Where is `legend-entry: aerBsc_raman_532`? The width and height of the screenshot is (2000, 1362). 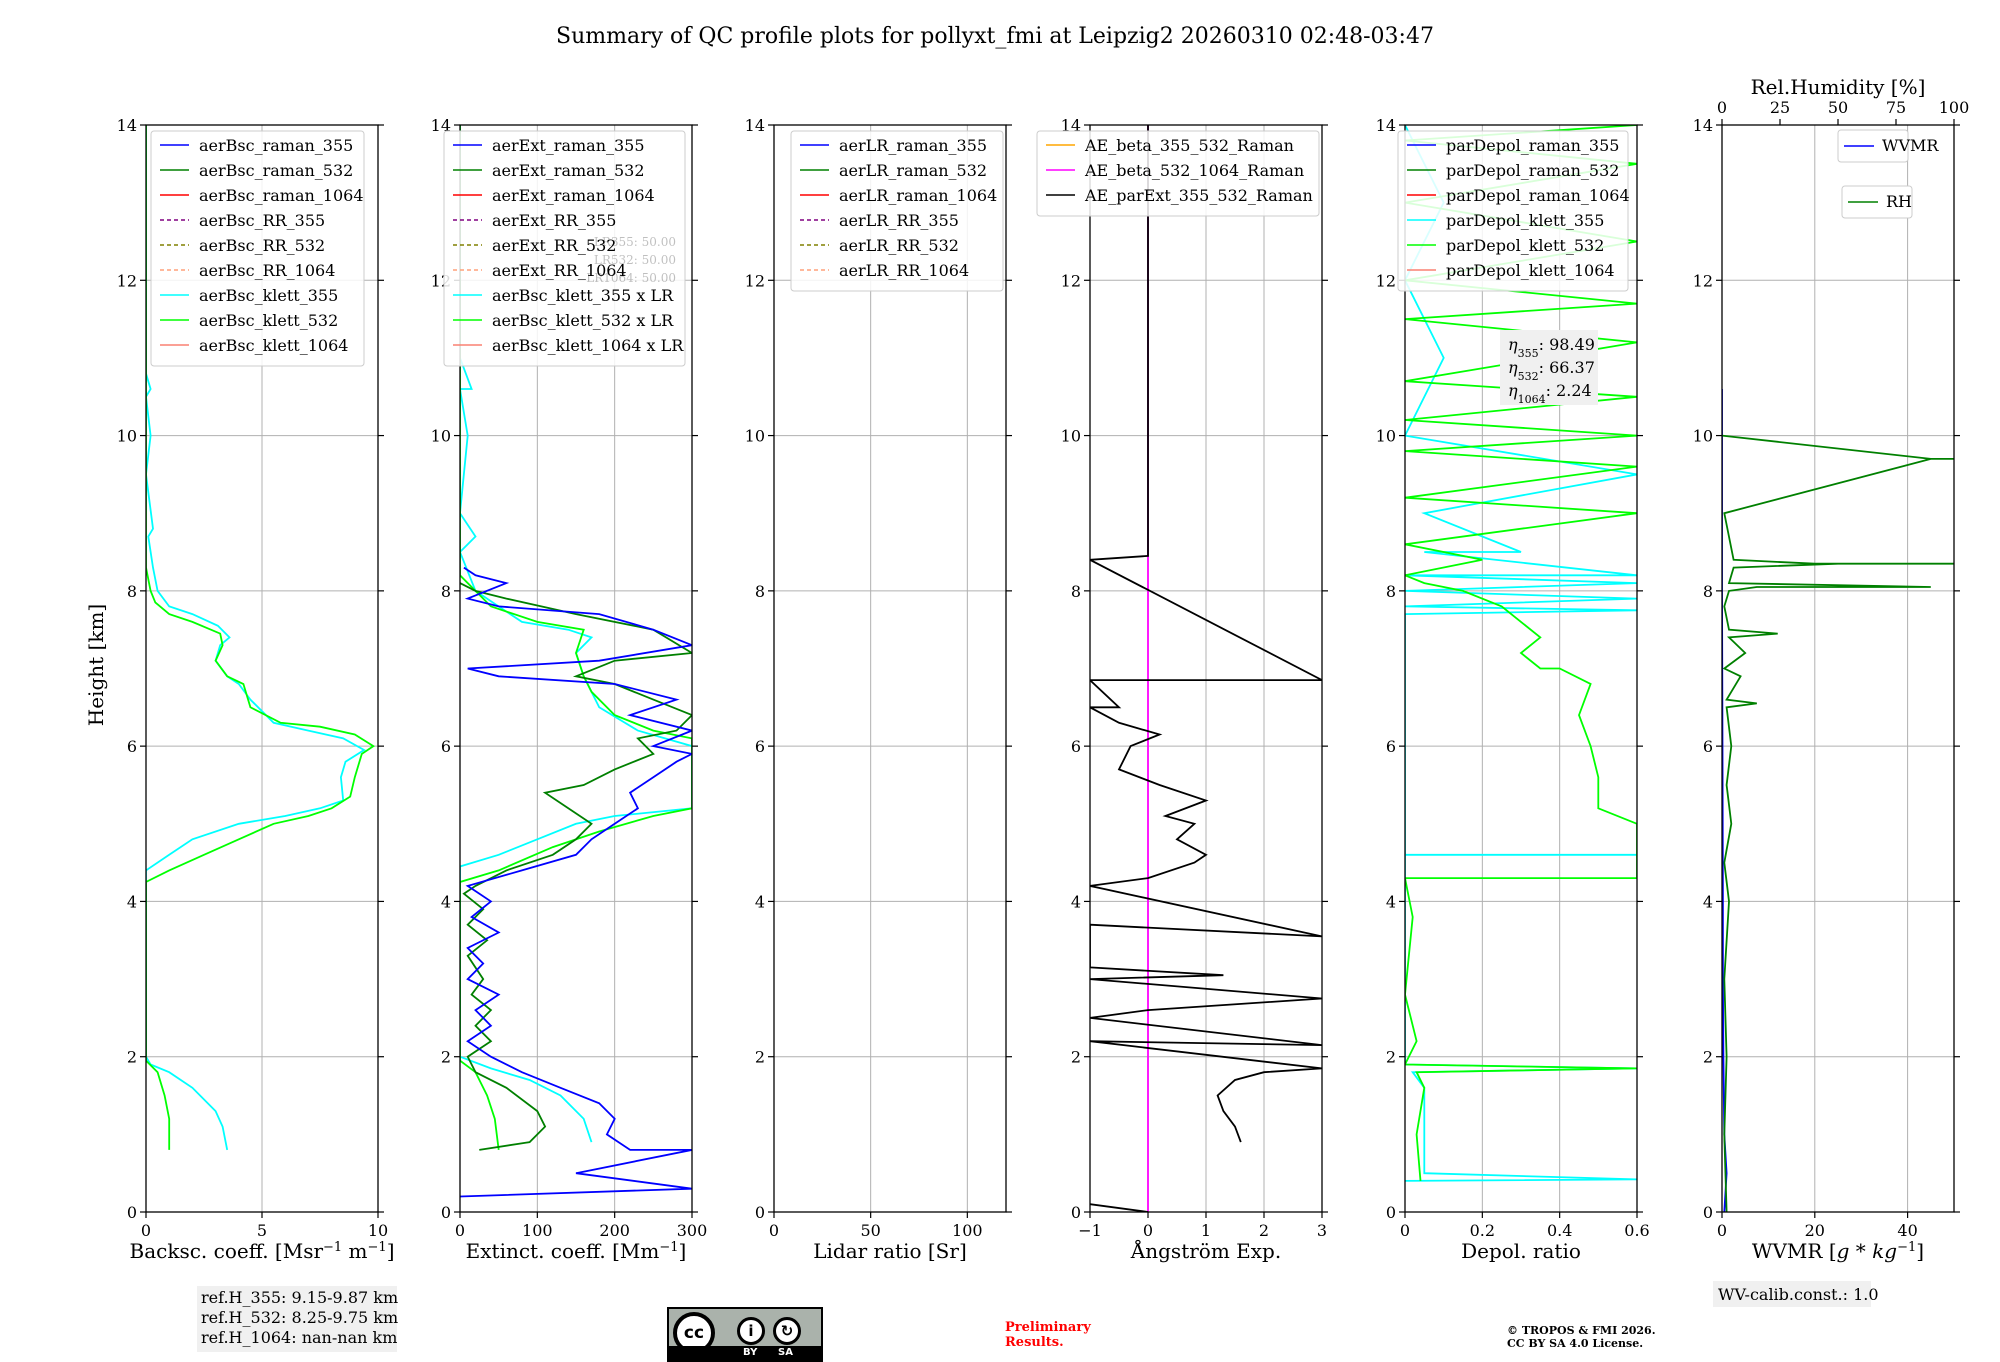 legend-entry: aerBsc_raman_532 is located at coordinates (276, 170).